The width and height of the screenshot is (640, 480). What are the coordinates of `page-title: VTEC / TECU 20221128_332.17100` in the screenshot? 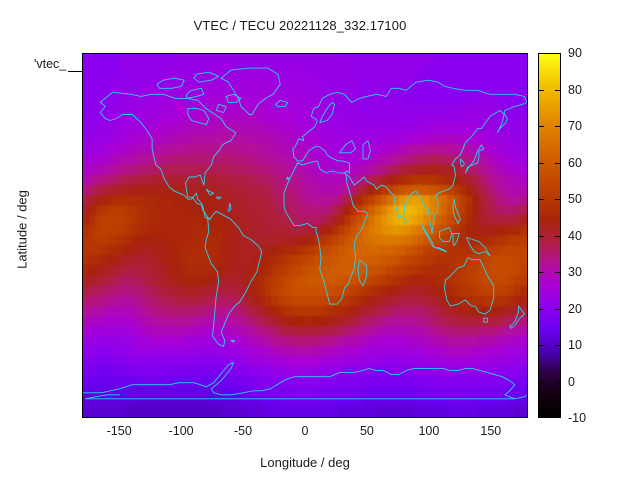 It's located at (300, 25).